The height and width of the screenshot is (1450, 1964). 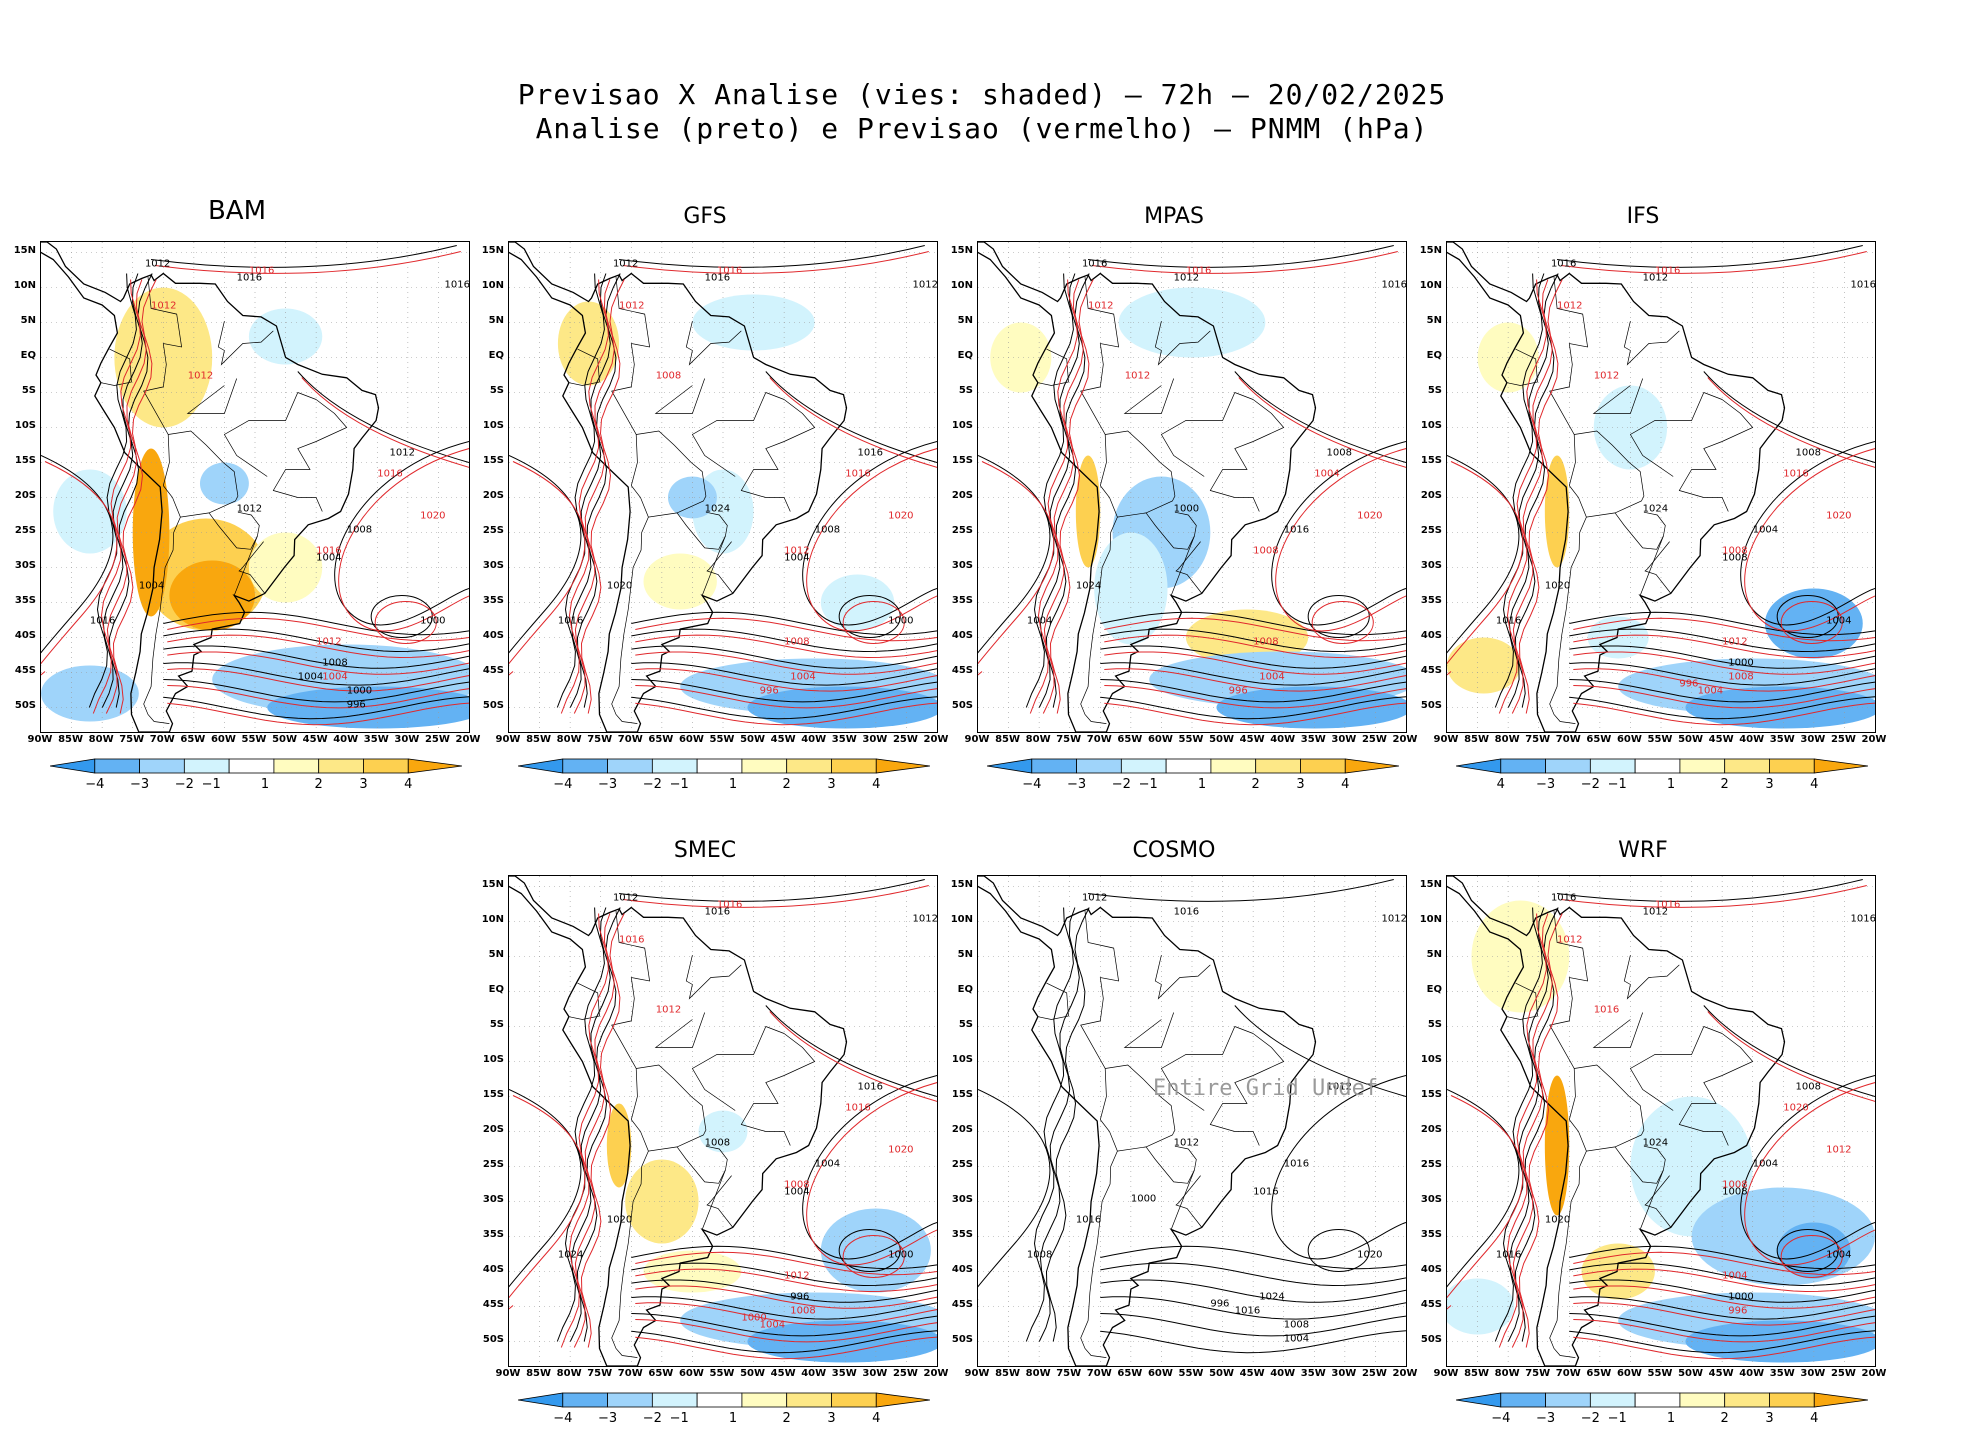 I want to click on colorbar-tick-label: −2, so click(x=652, y=1418).